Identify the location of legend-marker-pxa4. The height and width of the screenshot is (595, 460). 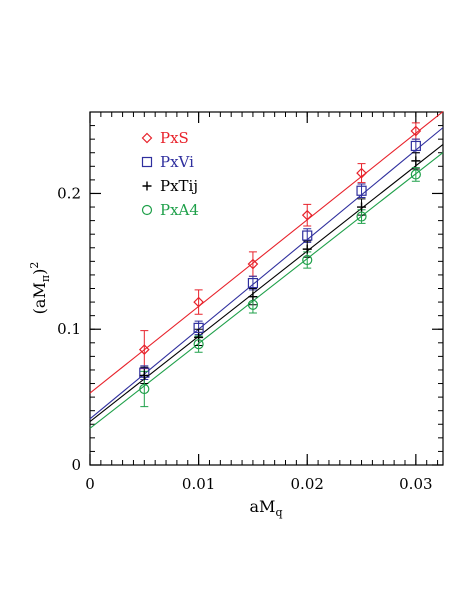
(147, 210).